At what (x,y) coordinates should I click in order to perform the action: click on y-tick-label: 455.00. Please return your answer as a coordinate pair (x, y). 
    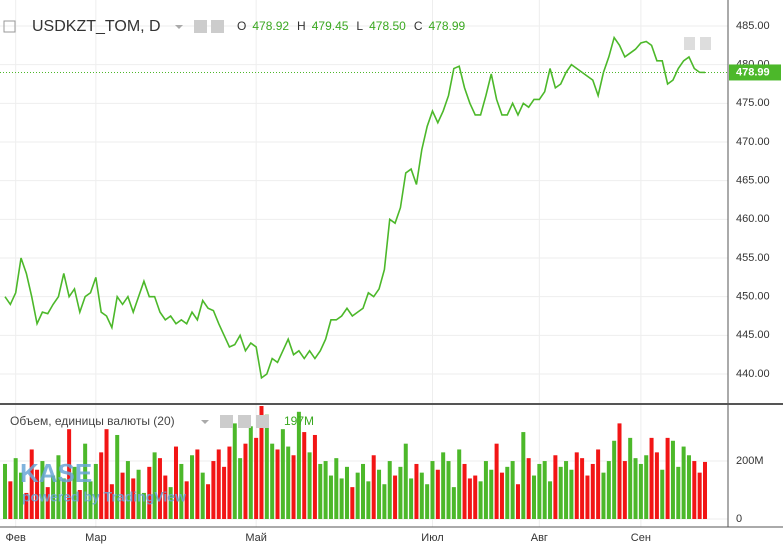
    Looking at the image, I should click on (753, 258).